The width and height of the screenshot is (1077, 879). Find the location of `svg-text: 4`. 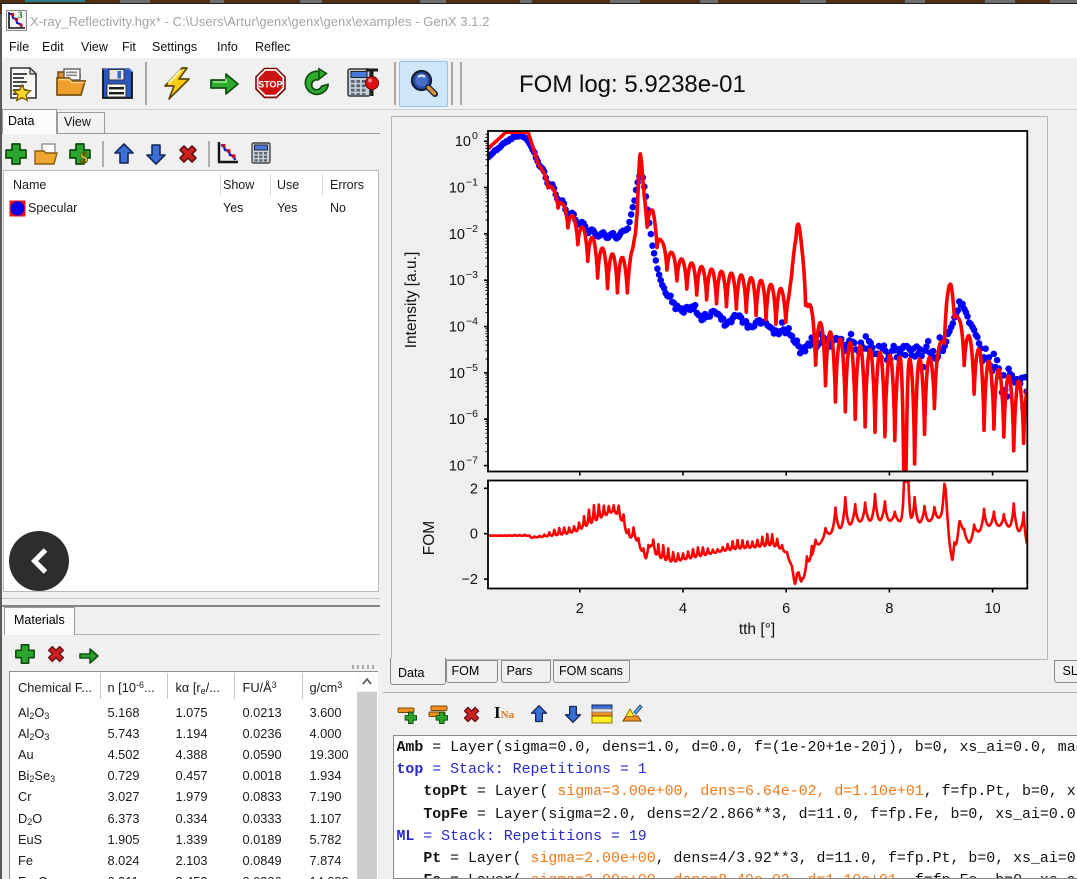

svg-text: 4 is located at coordinates (683, 609).